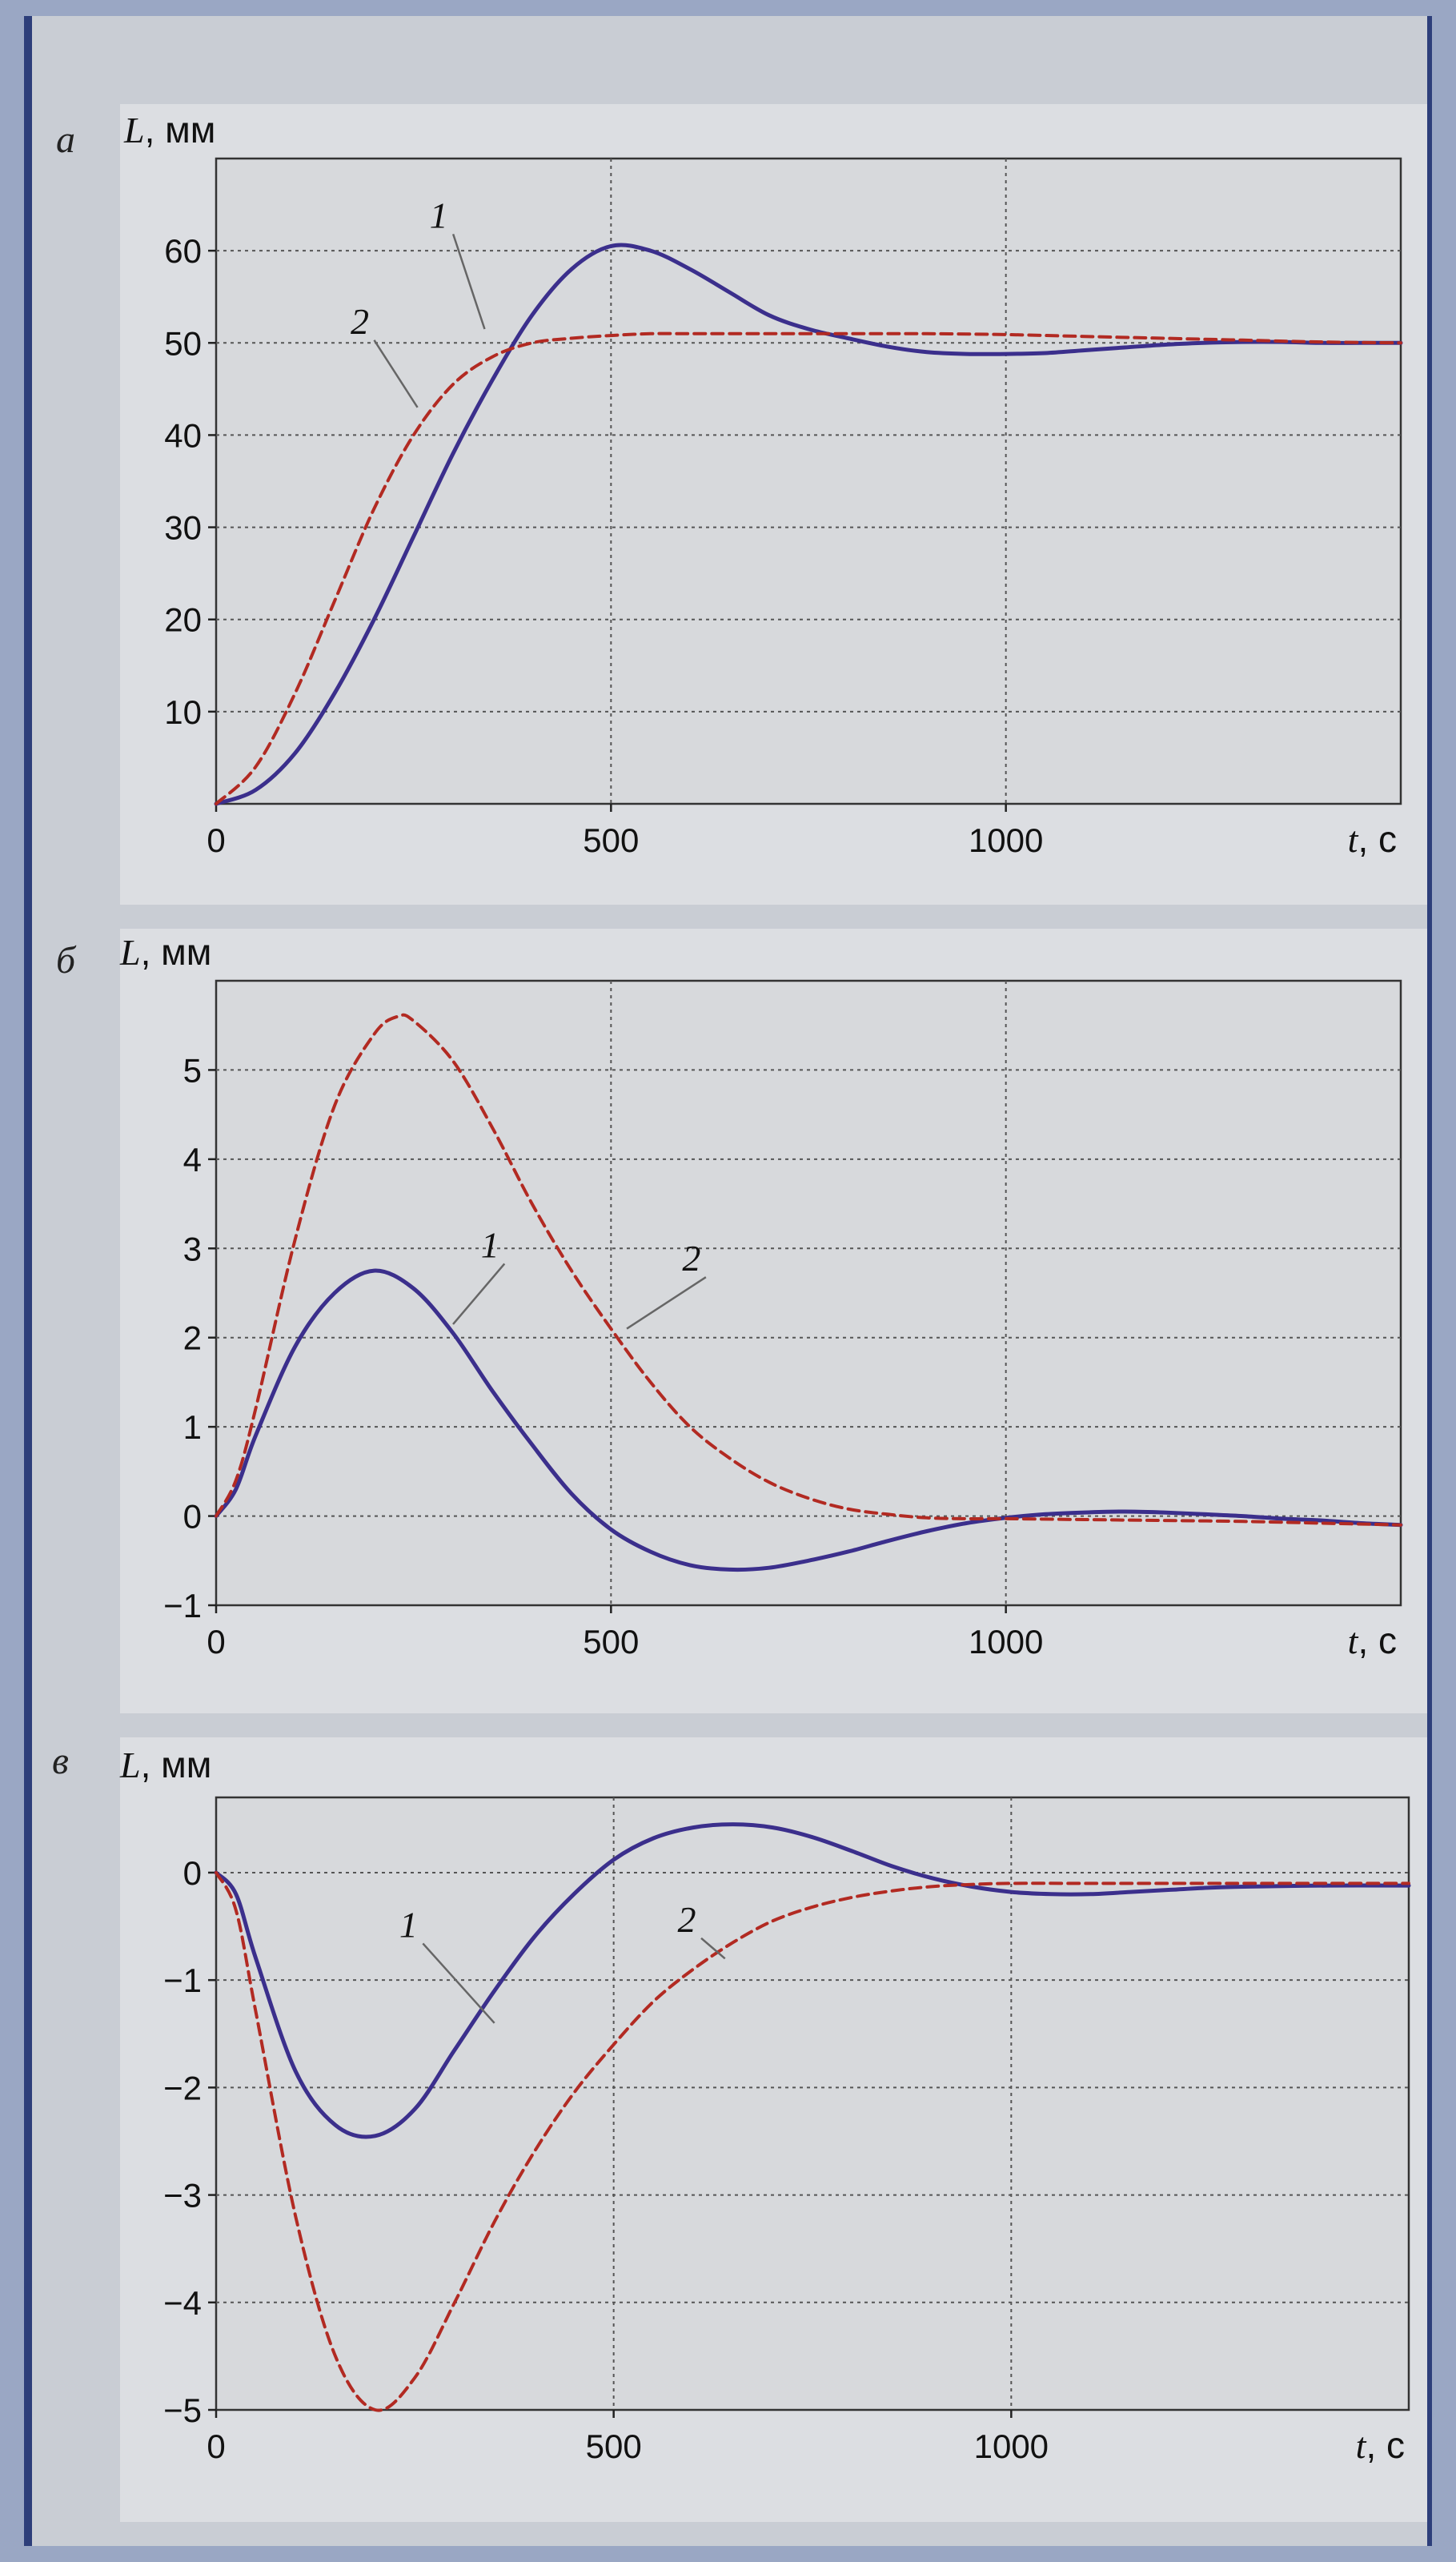  Describe the element at coordinates (192, 1249) in the screenshot. I see `y-tick-label: 3` at that location.